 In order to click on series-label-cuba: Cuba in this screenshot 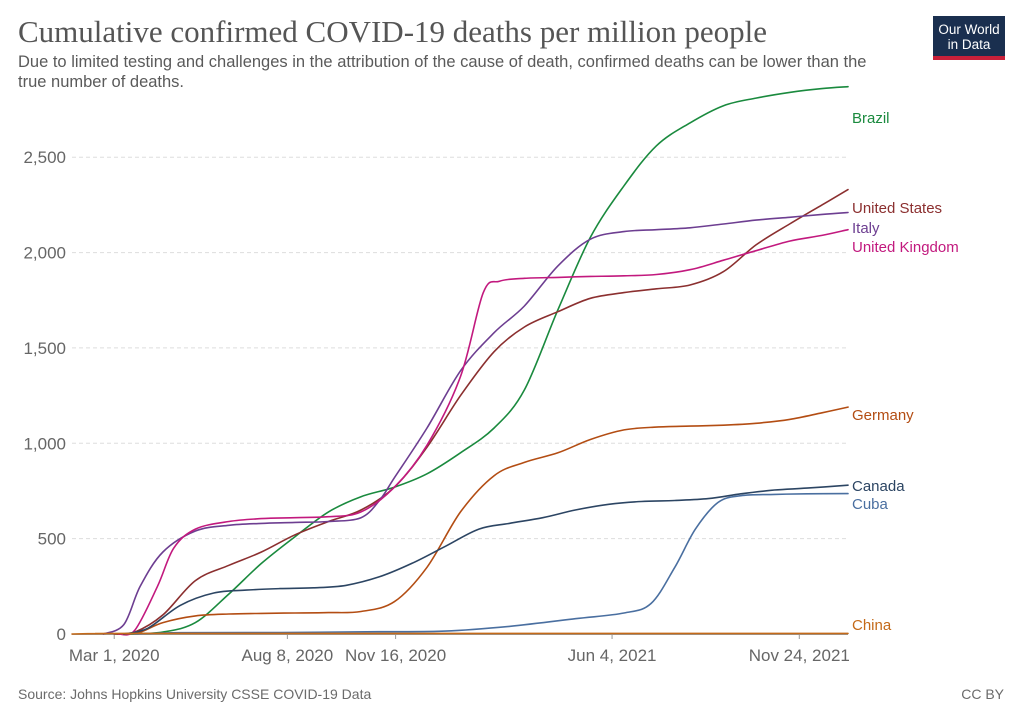, I will do `click(870, 504)`.